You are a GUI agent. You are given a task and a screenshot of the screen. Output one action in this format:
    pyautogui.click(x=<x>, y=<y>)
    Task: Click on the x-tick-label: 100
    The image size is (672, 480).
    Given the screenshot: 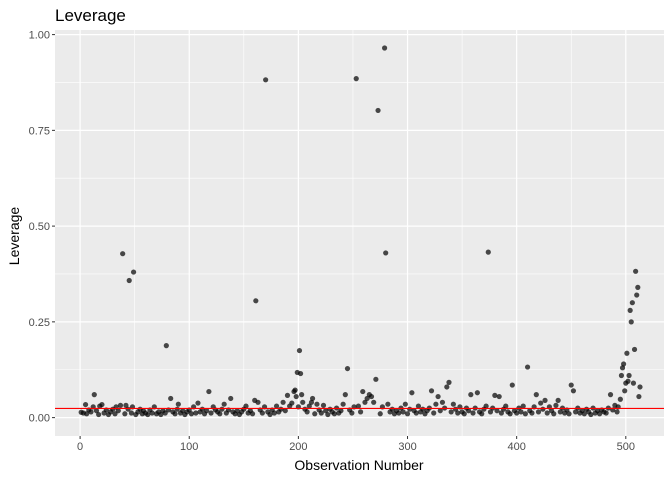 What is the action you would take?
    pyautogui.click(x=189, y=447)
    